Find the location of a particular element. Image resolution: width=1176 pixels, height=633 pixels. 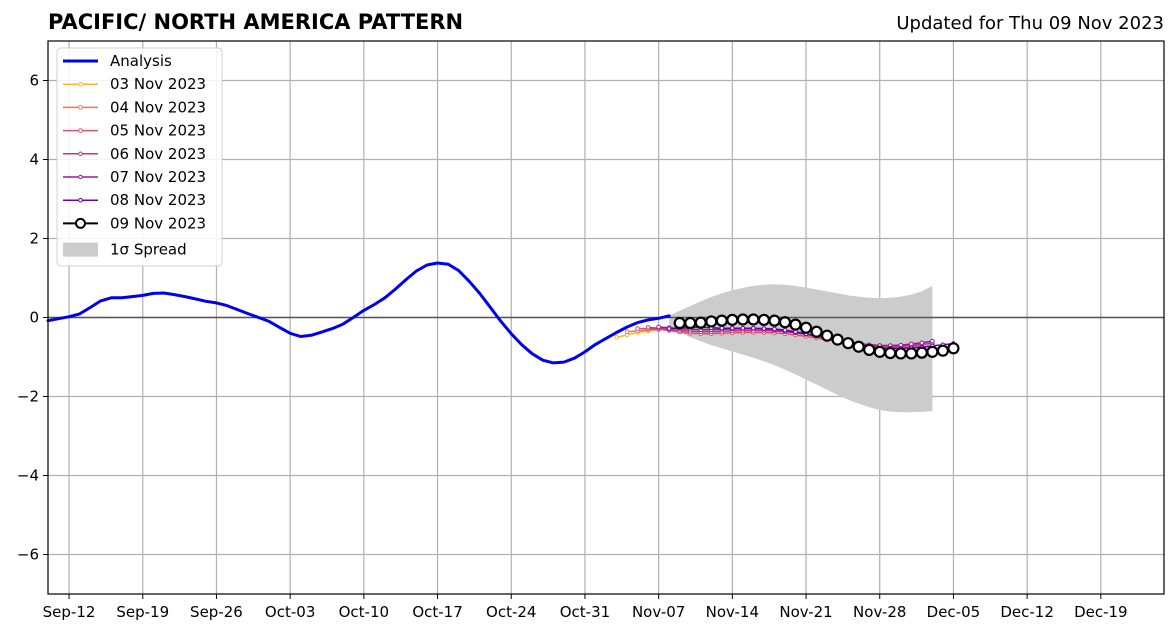

y-tick-label: −2 is located at coordinates (28, 397).